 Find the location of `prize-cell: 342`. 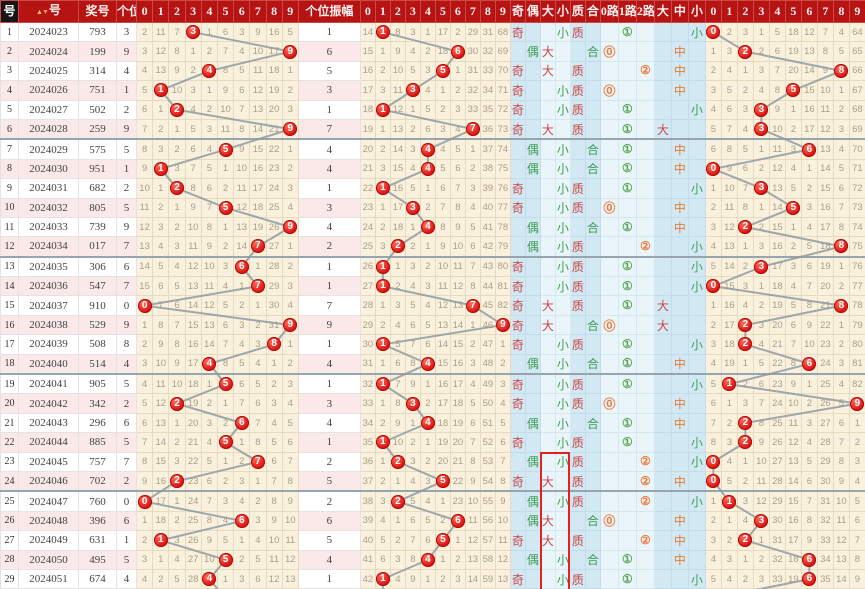

prize-cell: 342 is located at coordinates (97, 403).